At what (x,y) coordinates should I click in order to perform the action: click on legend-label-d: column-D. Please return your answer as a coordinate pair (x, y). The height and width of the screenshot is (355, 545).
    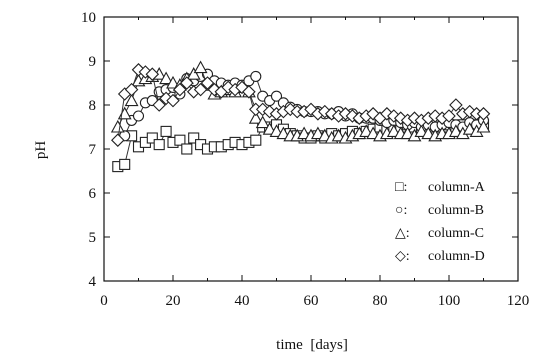
    Looking at the image, I should click on (456, 256).